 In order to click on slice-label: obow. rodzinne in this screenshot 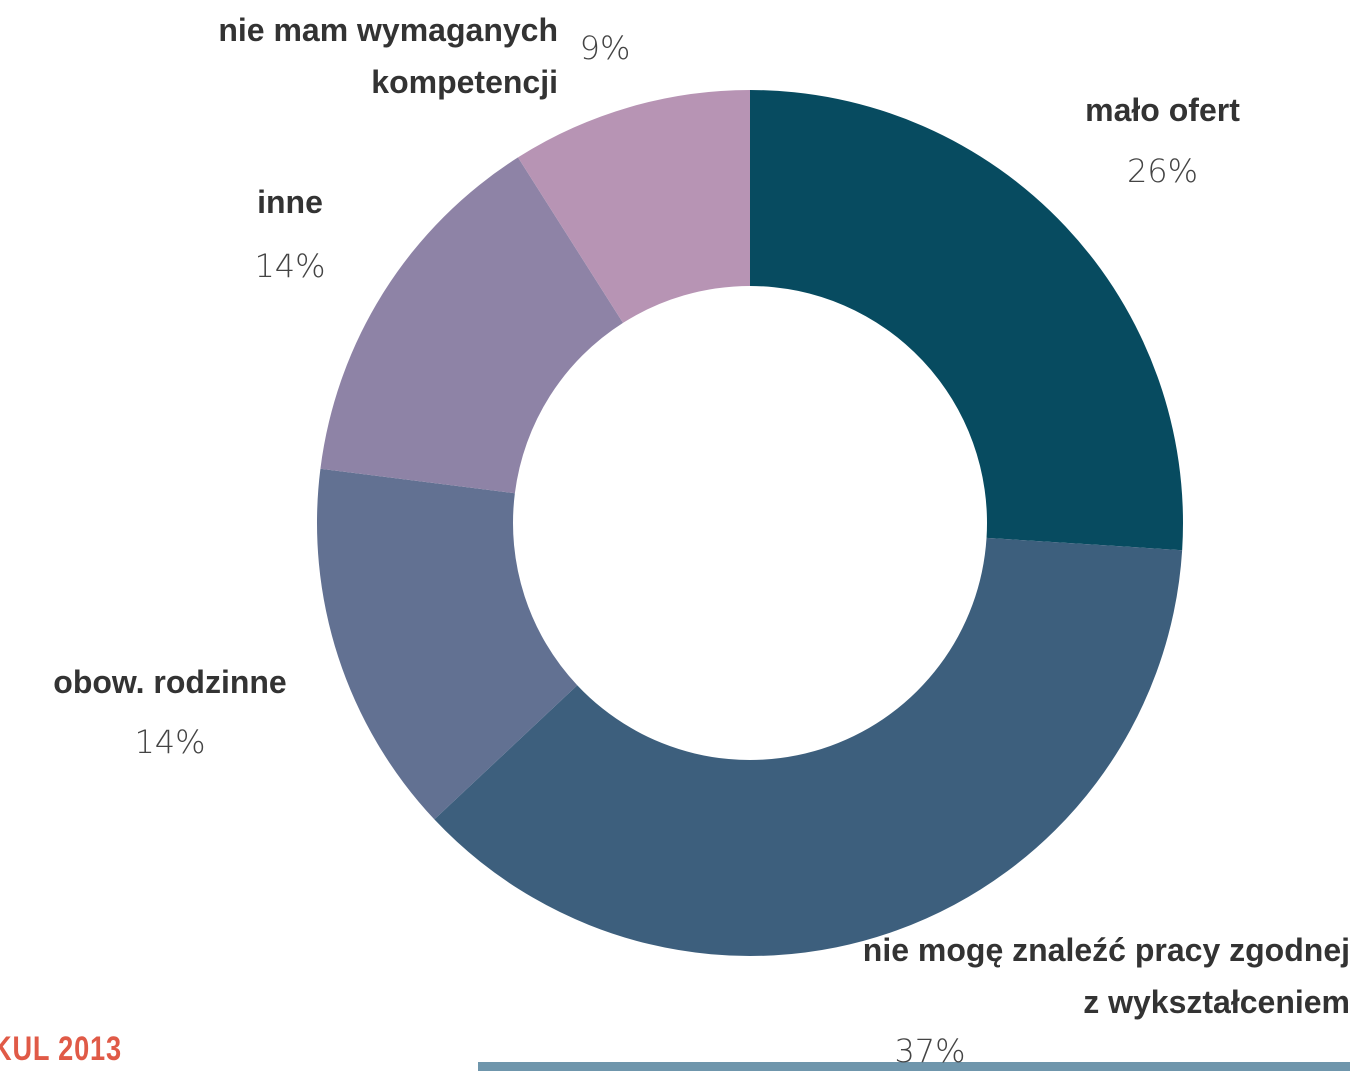, I will do `click(170, 682)`.